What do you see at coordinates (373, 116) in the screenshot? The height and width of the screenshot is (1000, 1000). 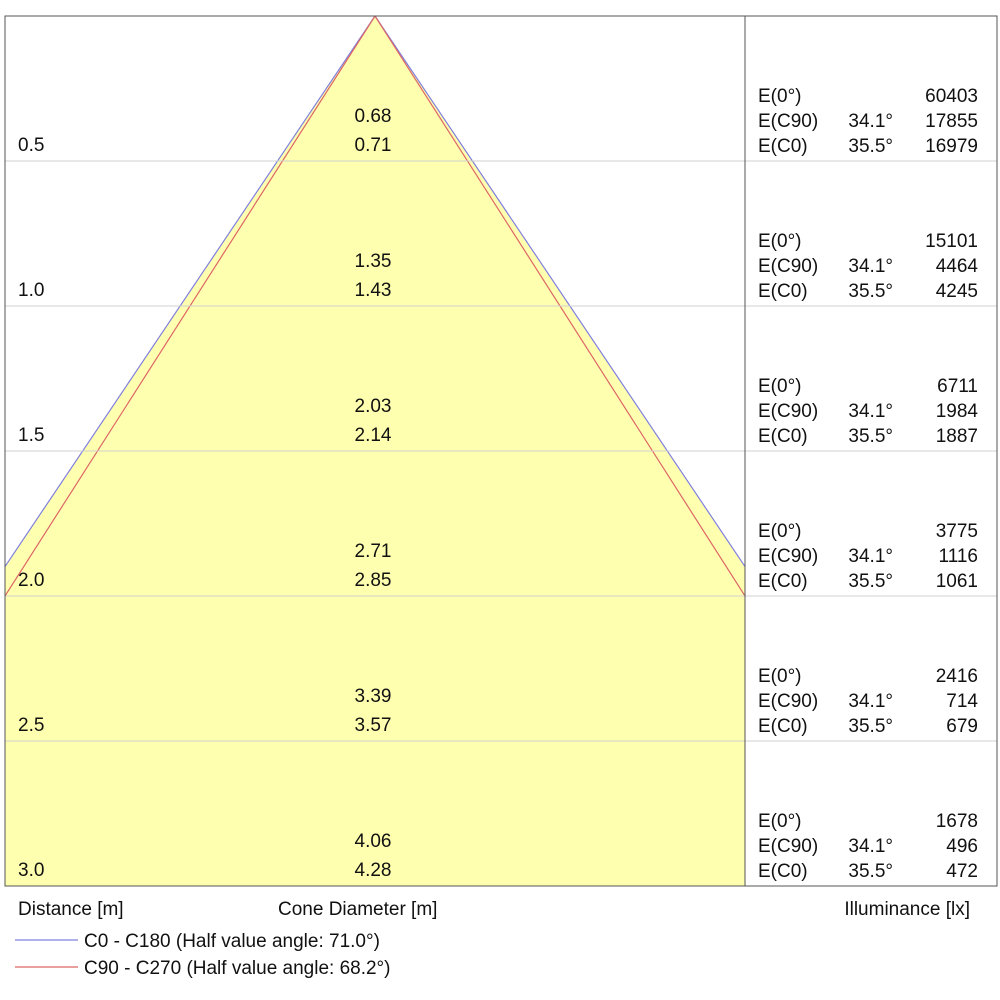 I see `diameter-c90-label: 0.68` at bounding box center [373, 116].